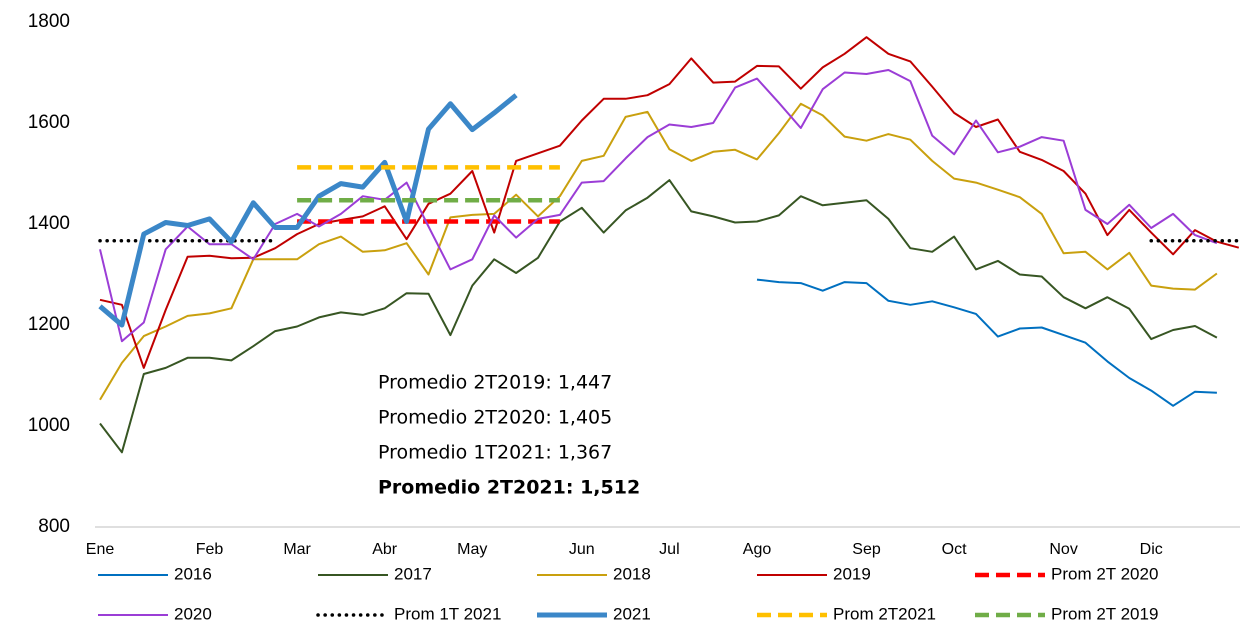  Describe the element at coordinates (1104, 573) in the screenshot. I see `legend-label: Prom 2T 2020` at that location.